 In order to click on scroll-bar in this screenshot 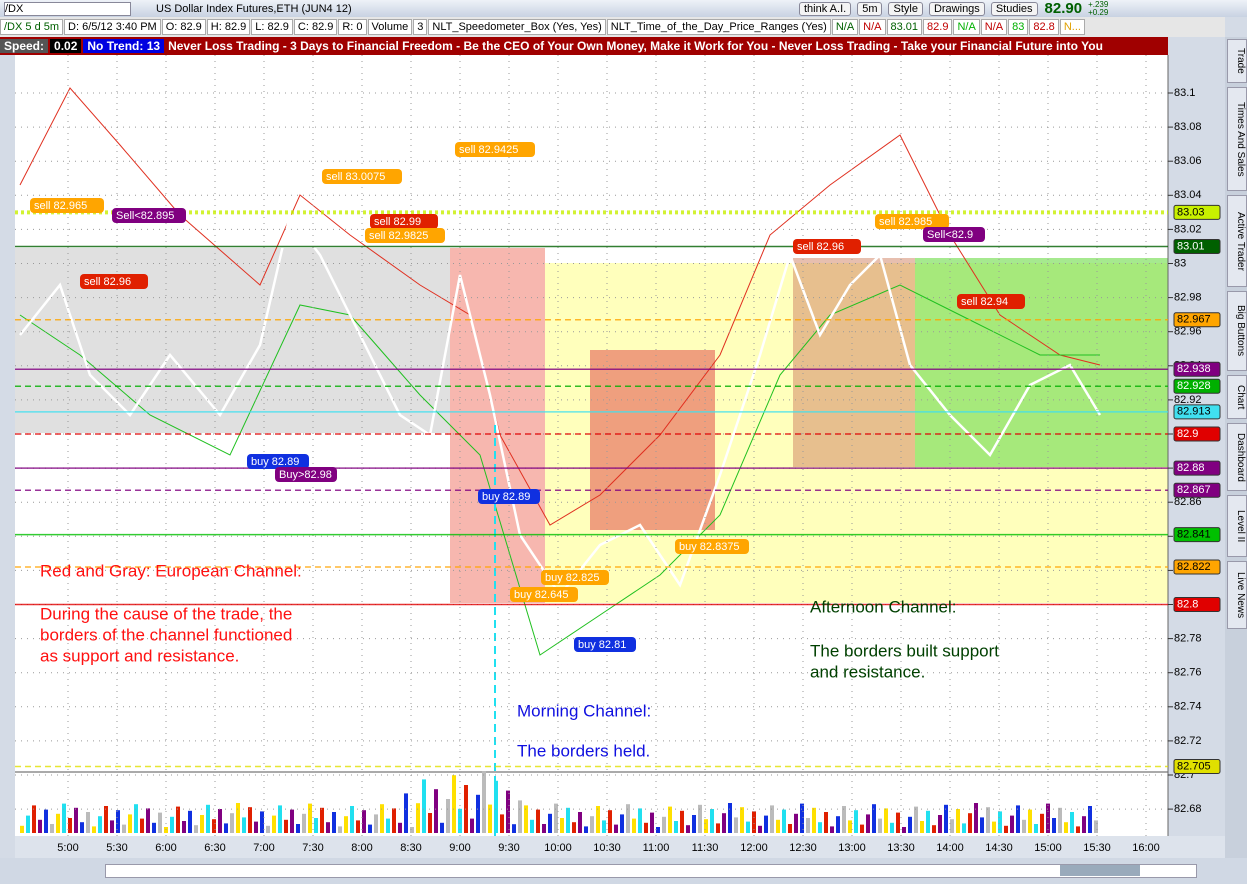, I will do `click(623, 871)`.